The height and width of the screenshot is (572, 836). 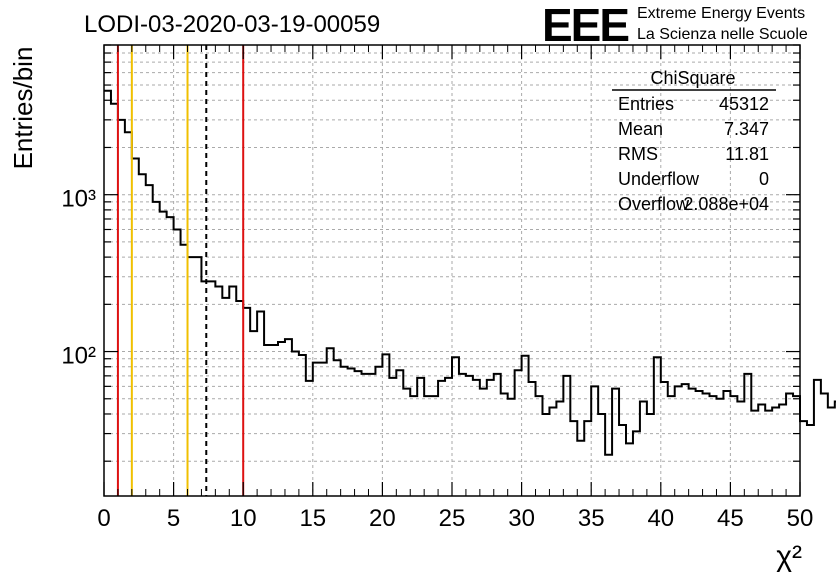 I want to click on logo-line1: Extreme Energy Events, so click(x=721, y=13).